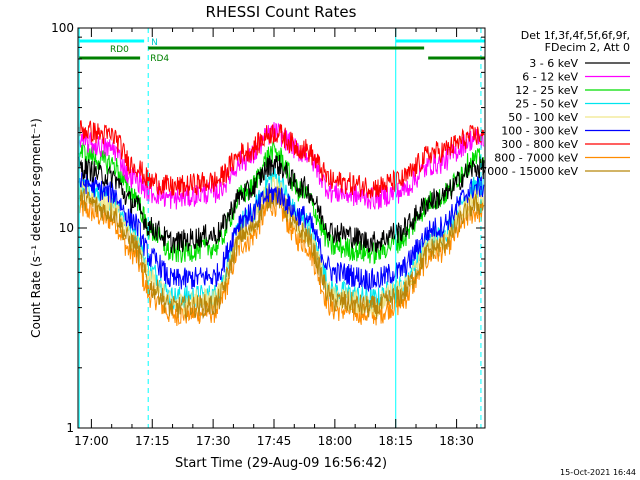  I want to click on x-tick-label-1715: 17:15, so click(152, 441).